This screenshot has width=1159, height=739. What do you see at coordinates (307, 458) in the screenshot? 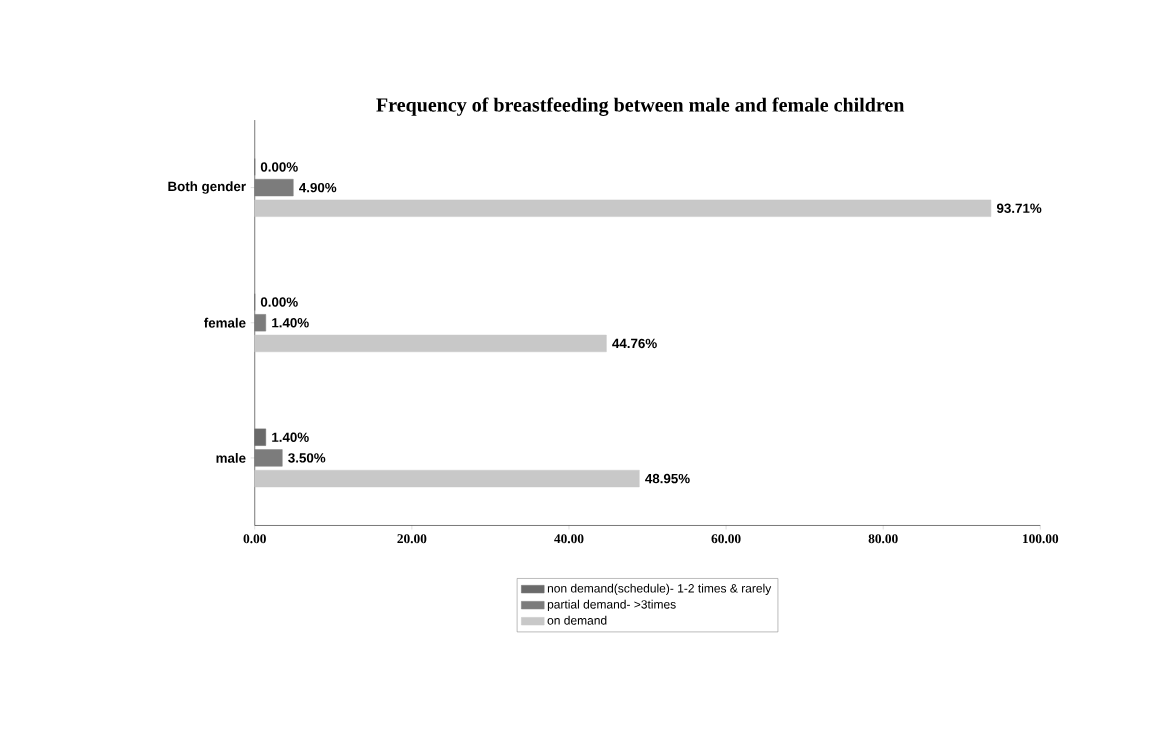
I see `data-label: 3.50%` at bounding box center [307, 458].